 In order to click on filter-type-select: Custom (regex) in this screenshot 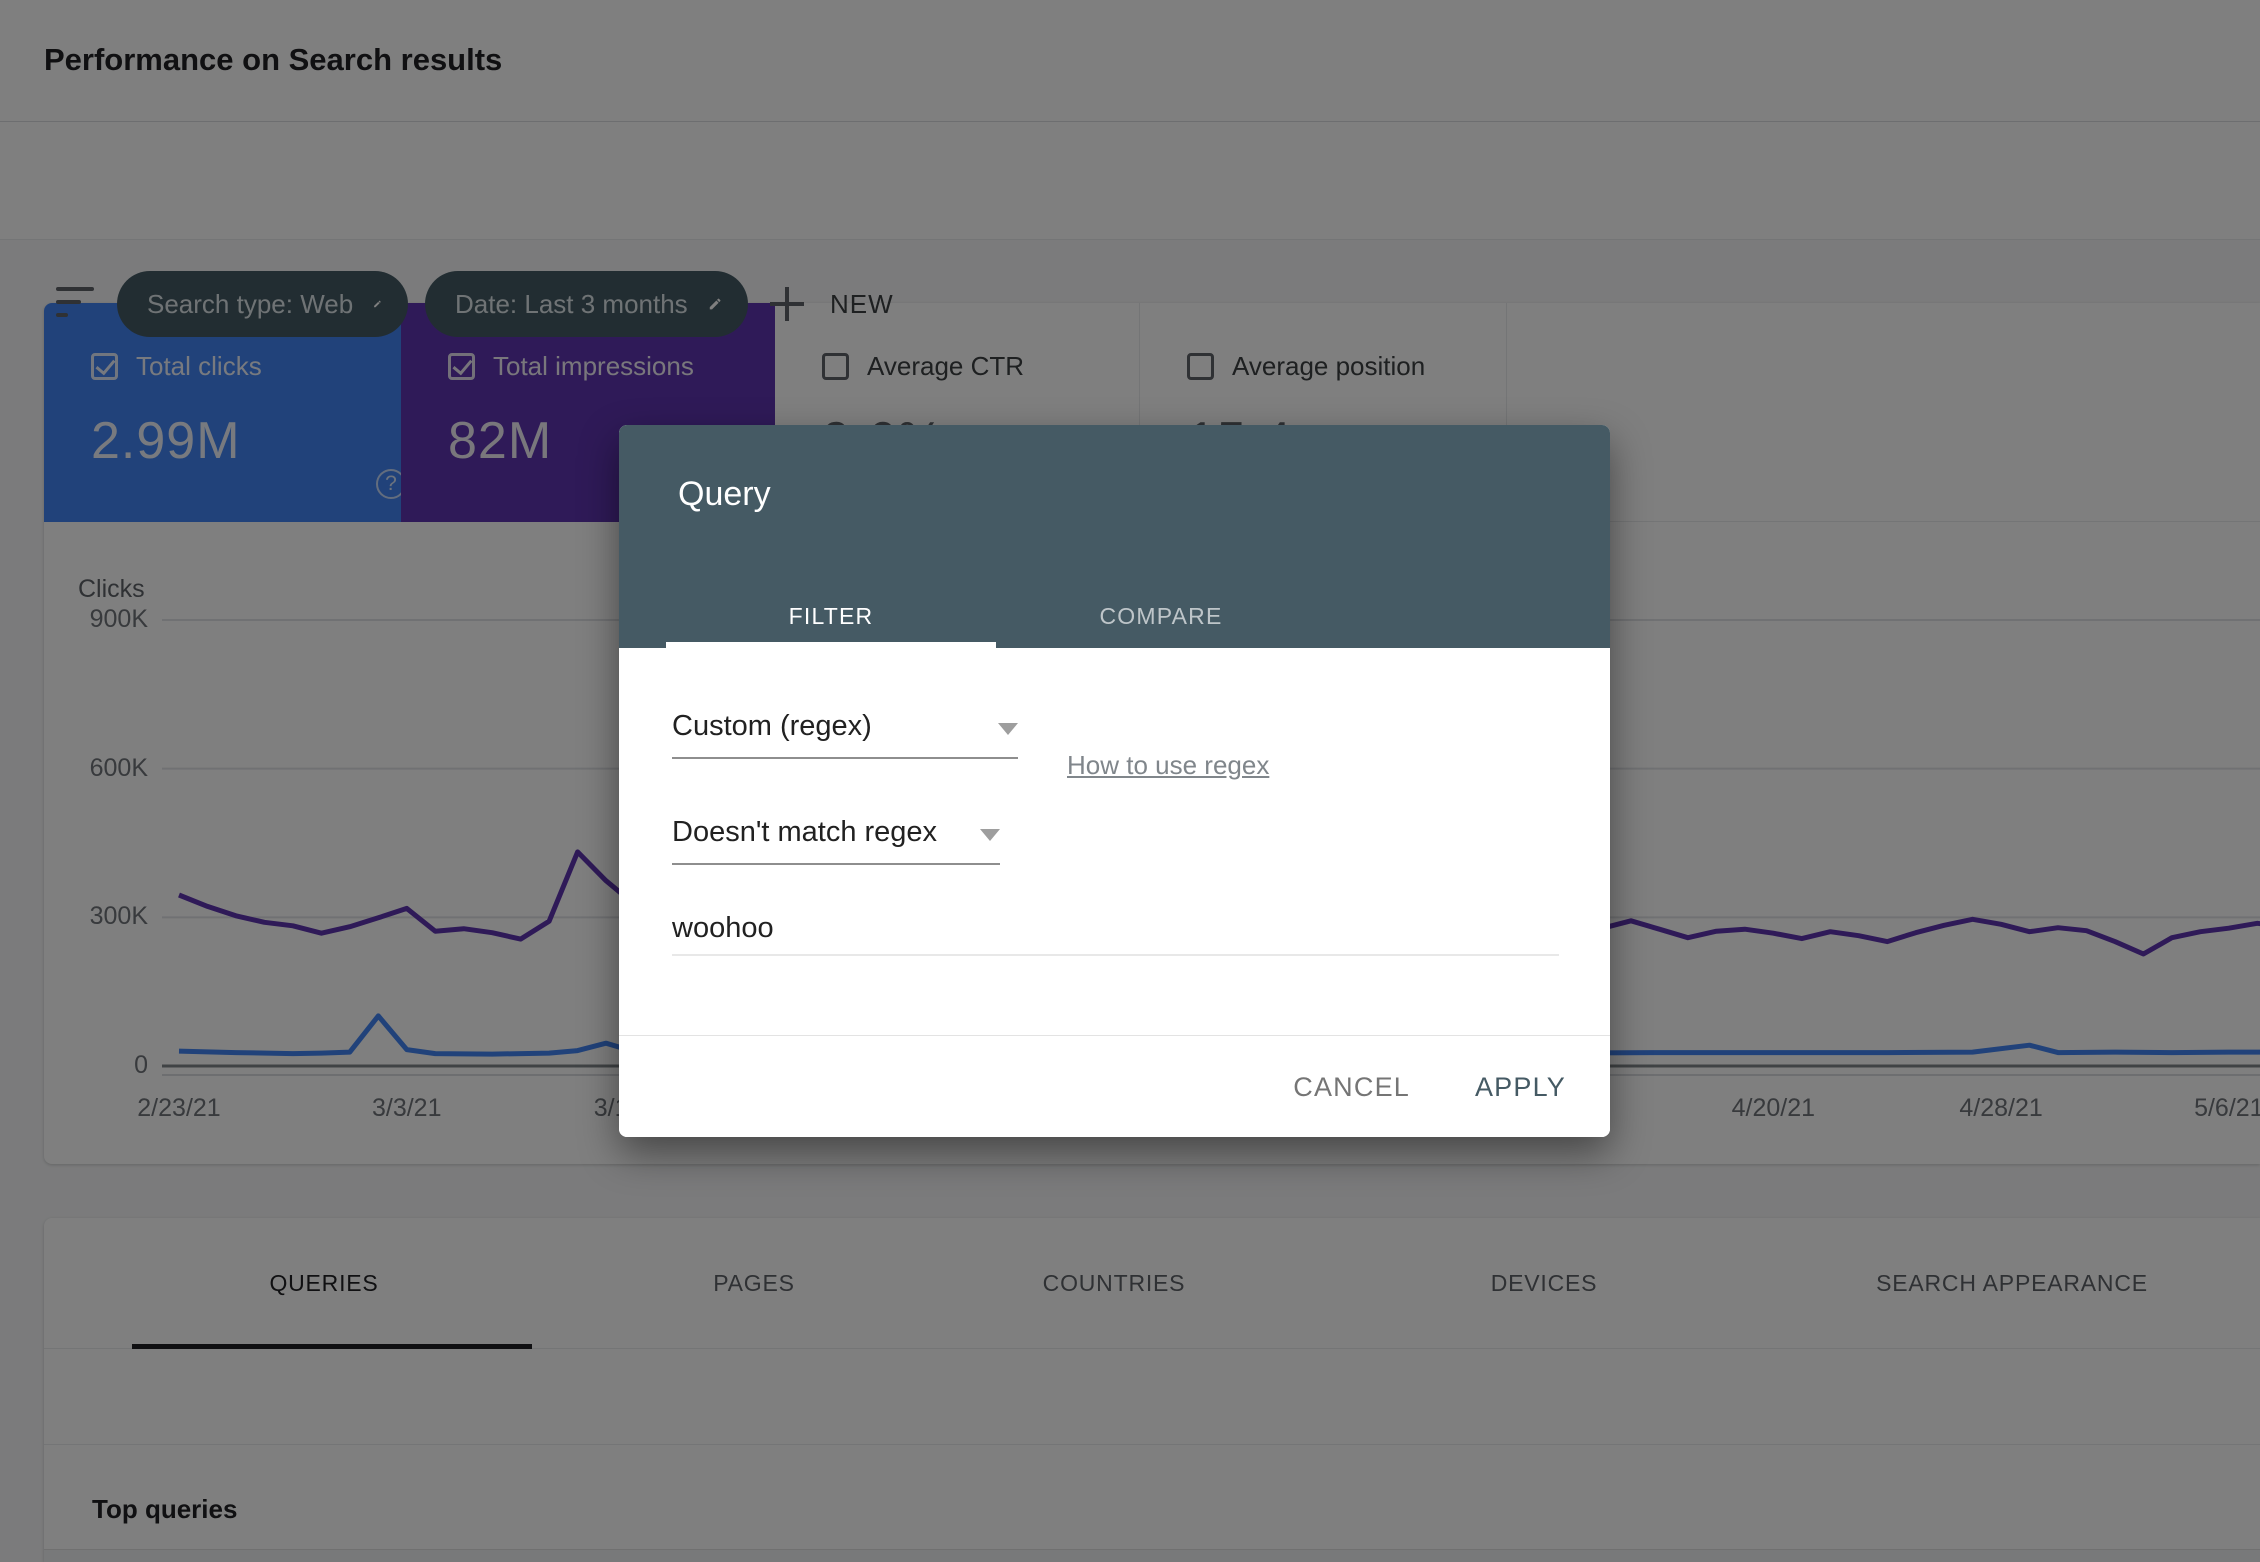, I will do `click(845, 723)`.